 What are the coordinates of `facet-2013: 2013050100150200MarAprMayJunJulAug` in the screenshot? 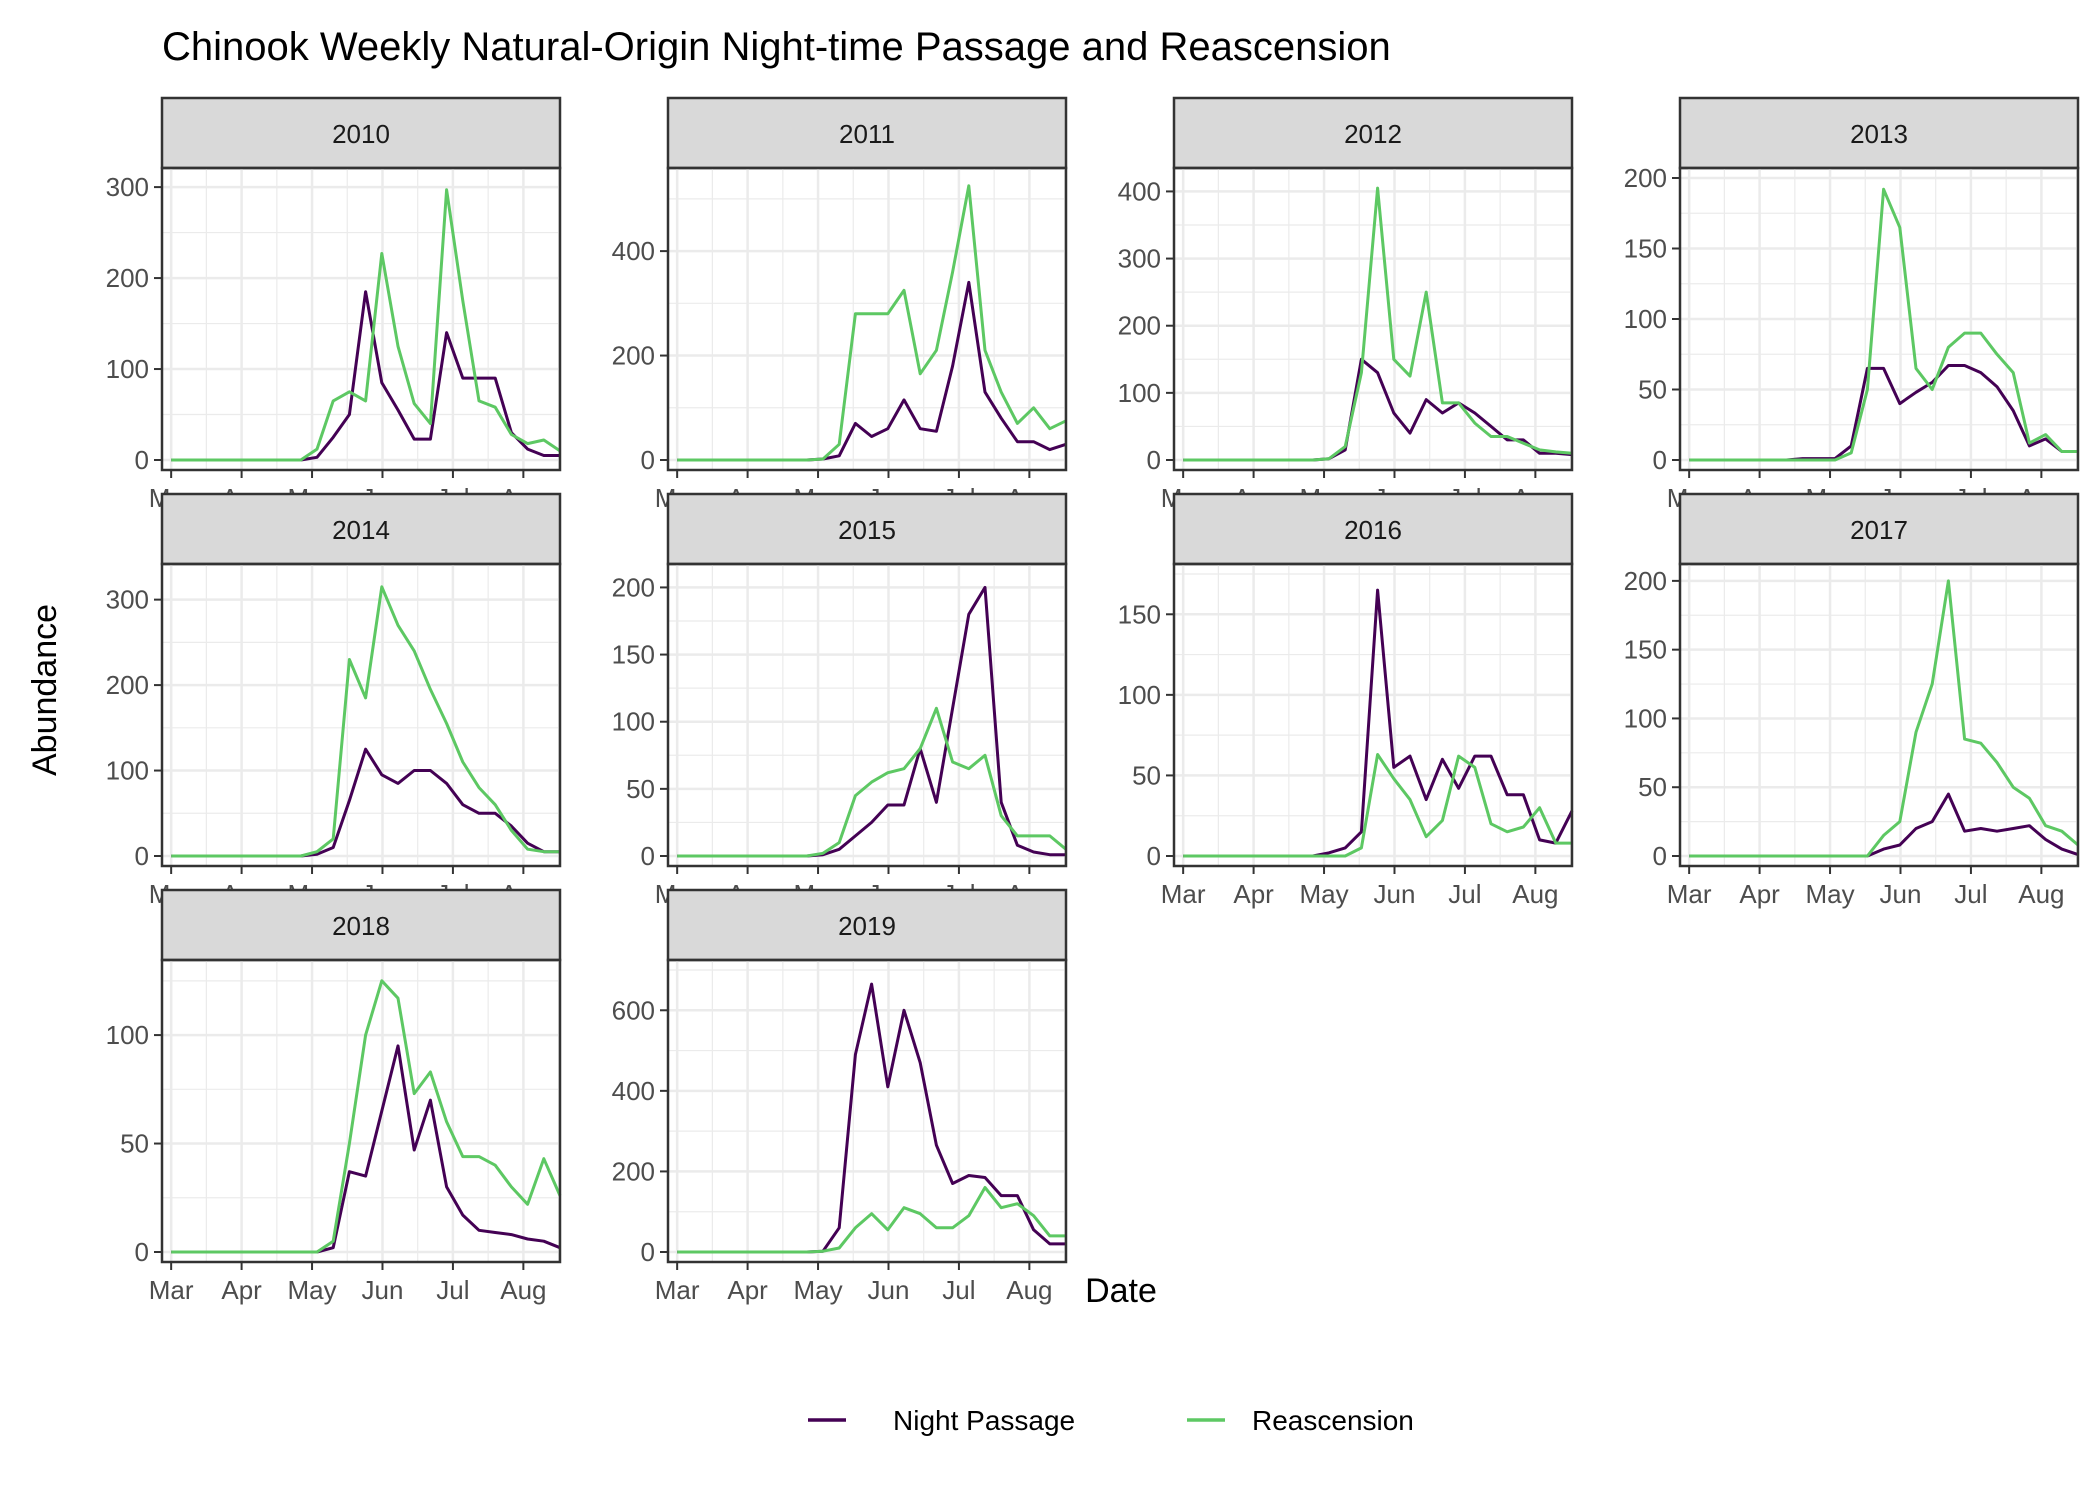 It's located at (1852, 304).